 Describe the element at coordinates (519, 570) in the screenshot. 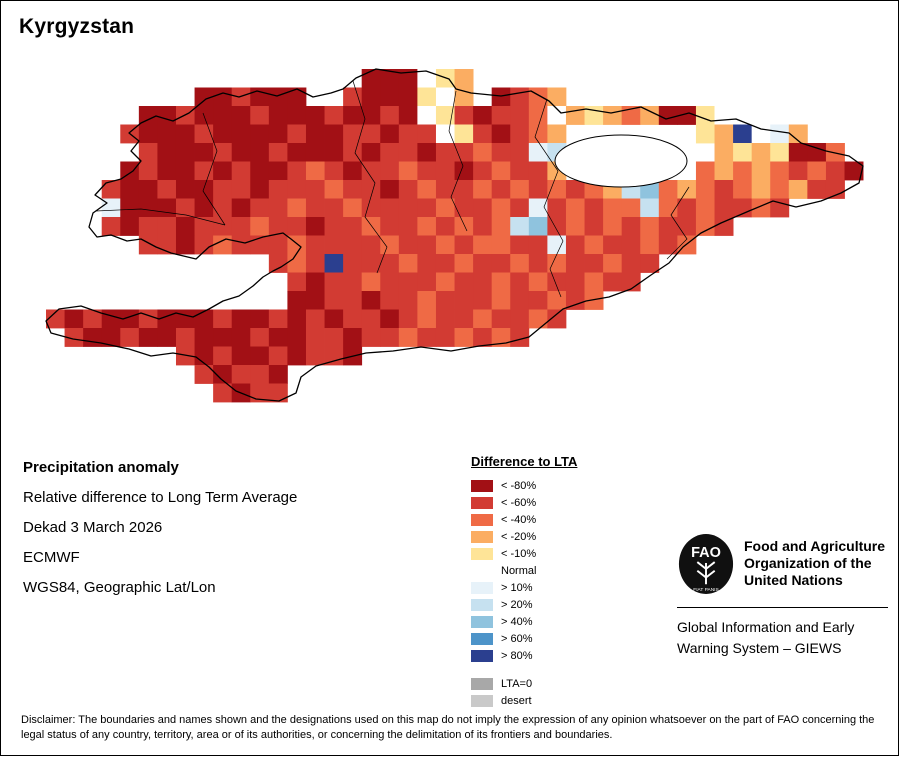

I see `legend-label: Normal` at that location.